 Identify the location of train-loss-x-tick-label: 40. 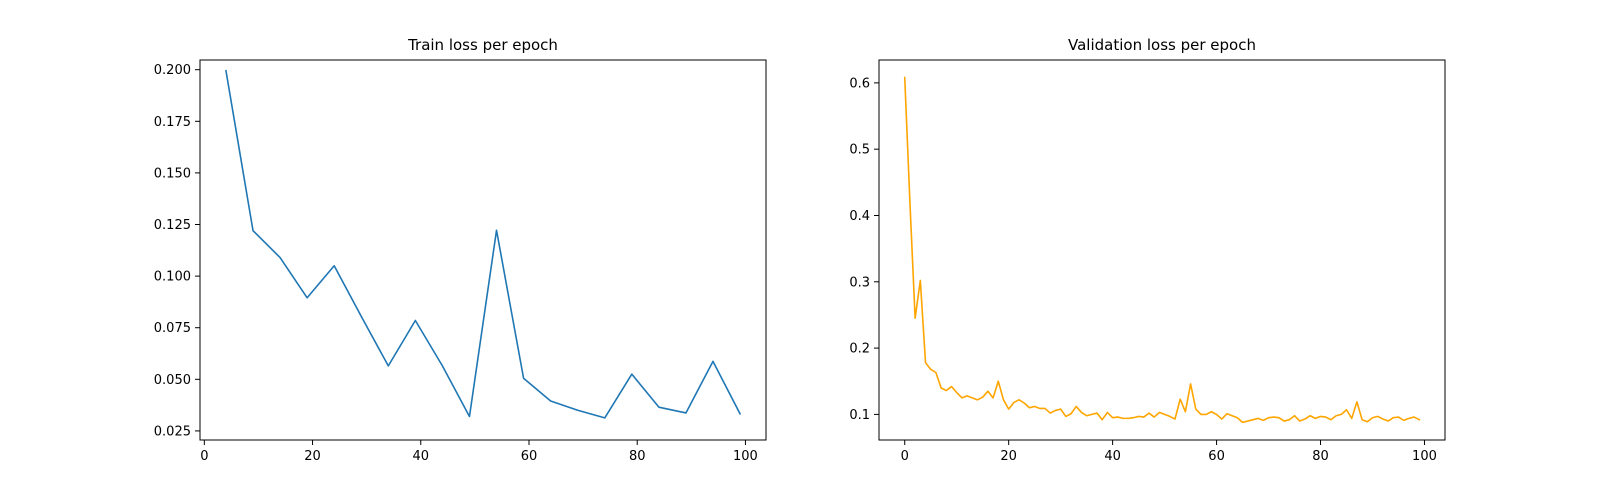
(420, 456).